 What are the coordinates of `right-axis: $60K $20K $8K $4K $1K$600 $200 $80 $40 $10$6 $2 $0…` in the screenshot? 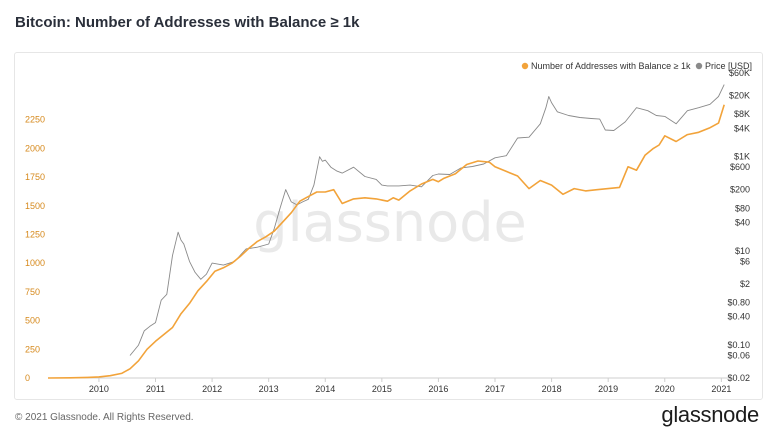 It's located at (738, 225).